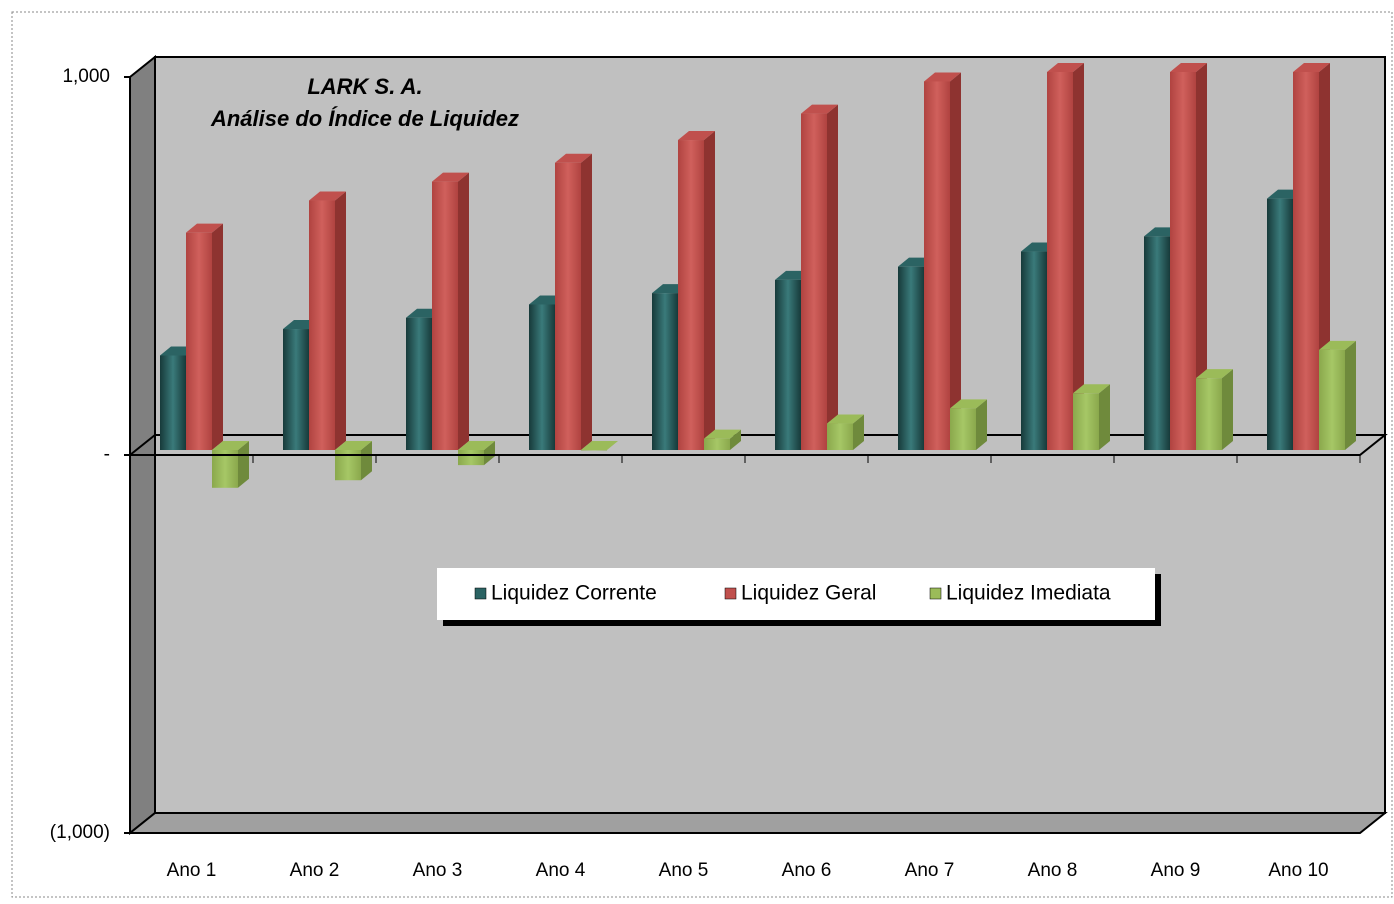 The width and height of the screenshot is (1394, 904). What do you see at coordinates (930, 870) in the screenshot?
I see `x-tick-label: Ano 7` at bounding box center [930, 870].